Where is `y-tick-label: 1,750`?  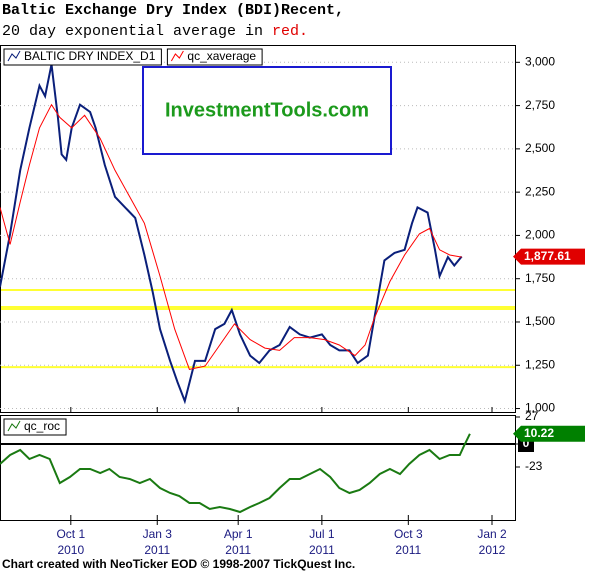
y-tick-label: 1,750 is located at coordinates (540, 278).